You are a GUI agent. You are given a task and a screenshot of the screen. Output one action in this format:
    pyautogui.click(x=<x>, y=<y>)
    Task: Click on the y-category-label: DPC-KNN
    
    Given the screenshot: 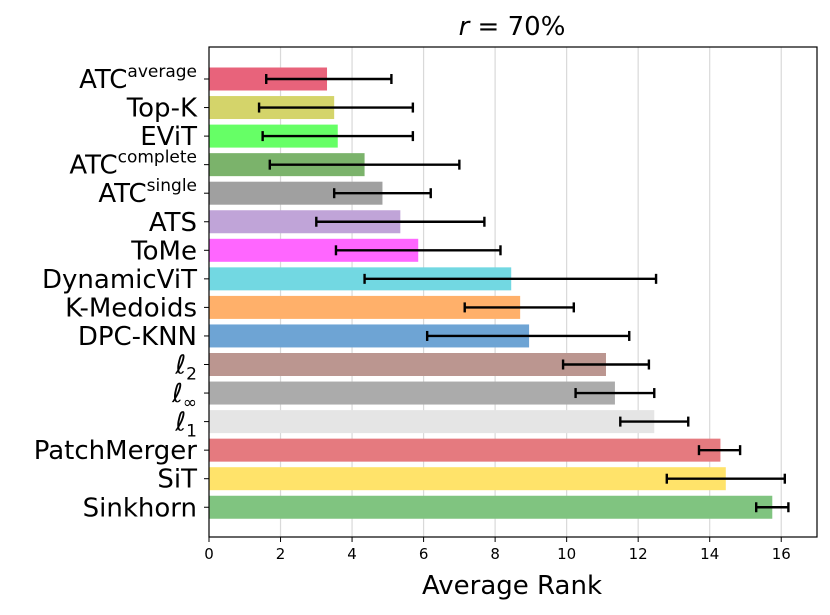 What is the action you would take?
    pyautogui.click(x=137, y=337)
    